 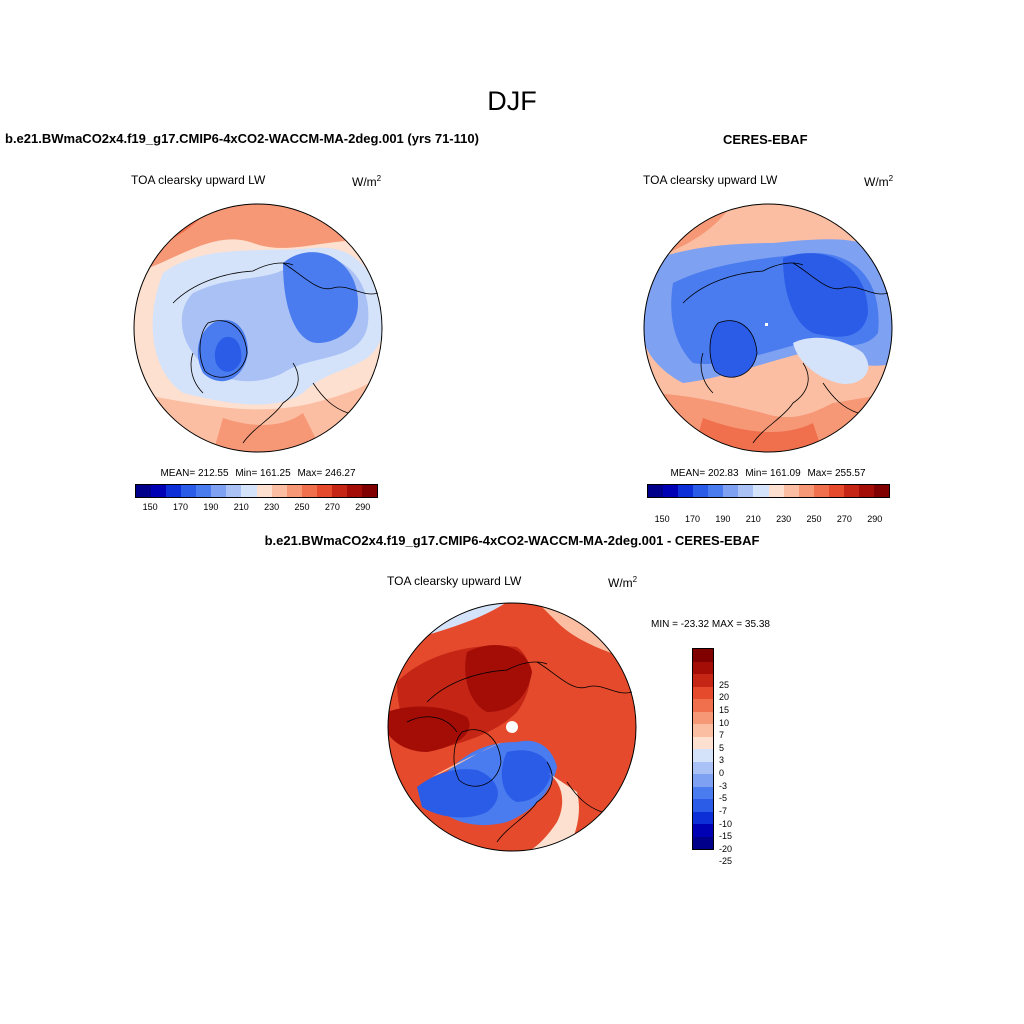 I want to click on model-colorbar, so click(x=256, y=491).